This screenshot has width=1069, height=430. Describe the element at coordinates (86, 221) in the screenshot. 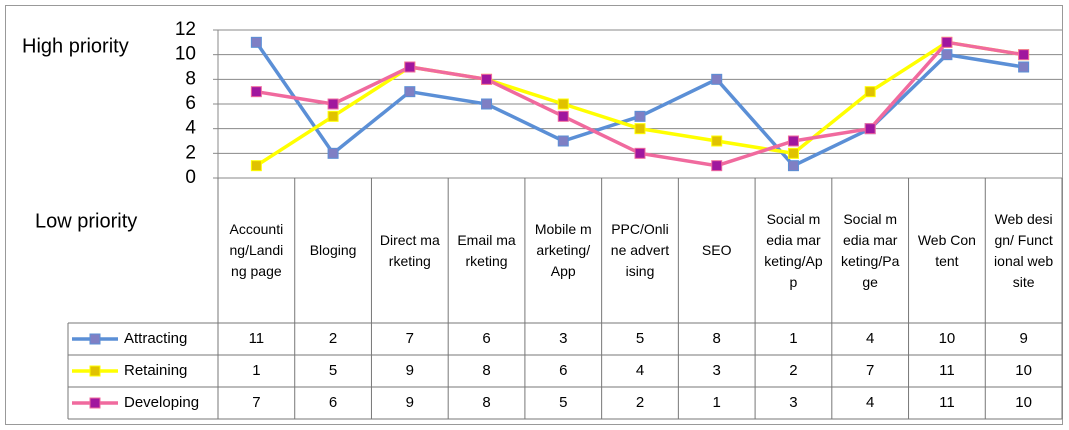

I see `annotation: Low priority` at that location.